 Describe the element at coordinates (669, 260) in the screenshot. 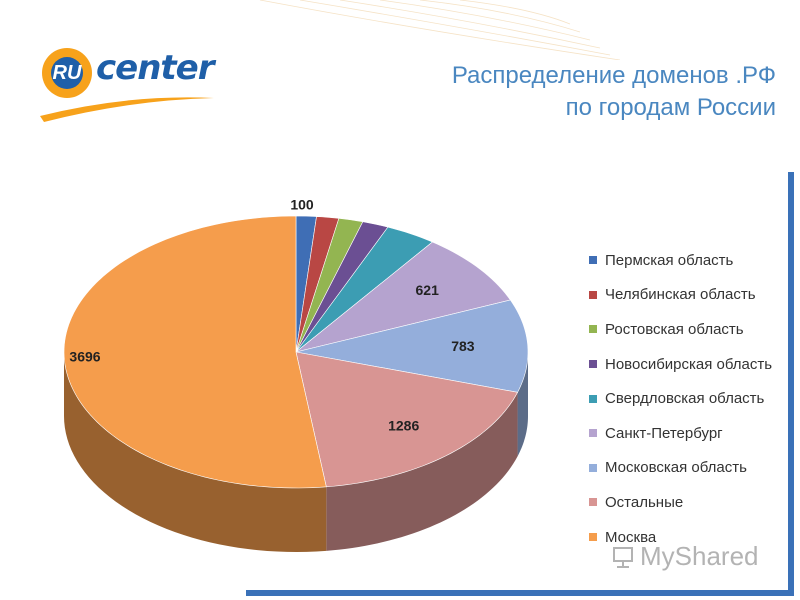

I see `legend-label: Пермская область` at that location.